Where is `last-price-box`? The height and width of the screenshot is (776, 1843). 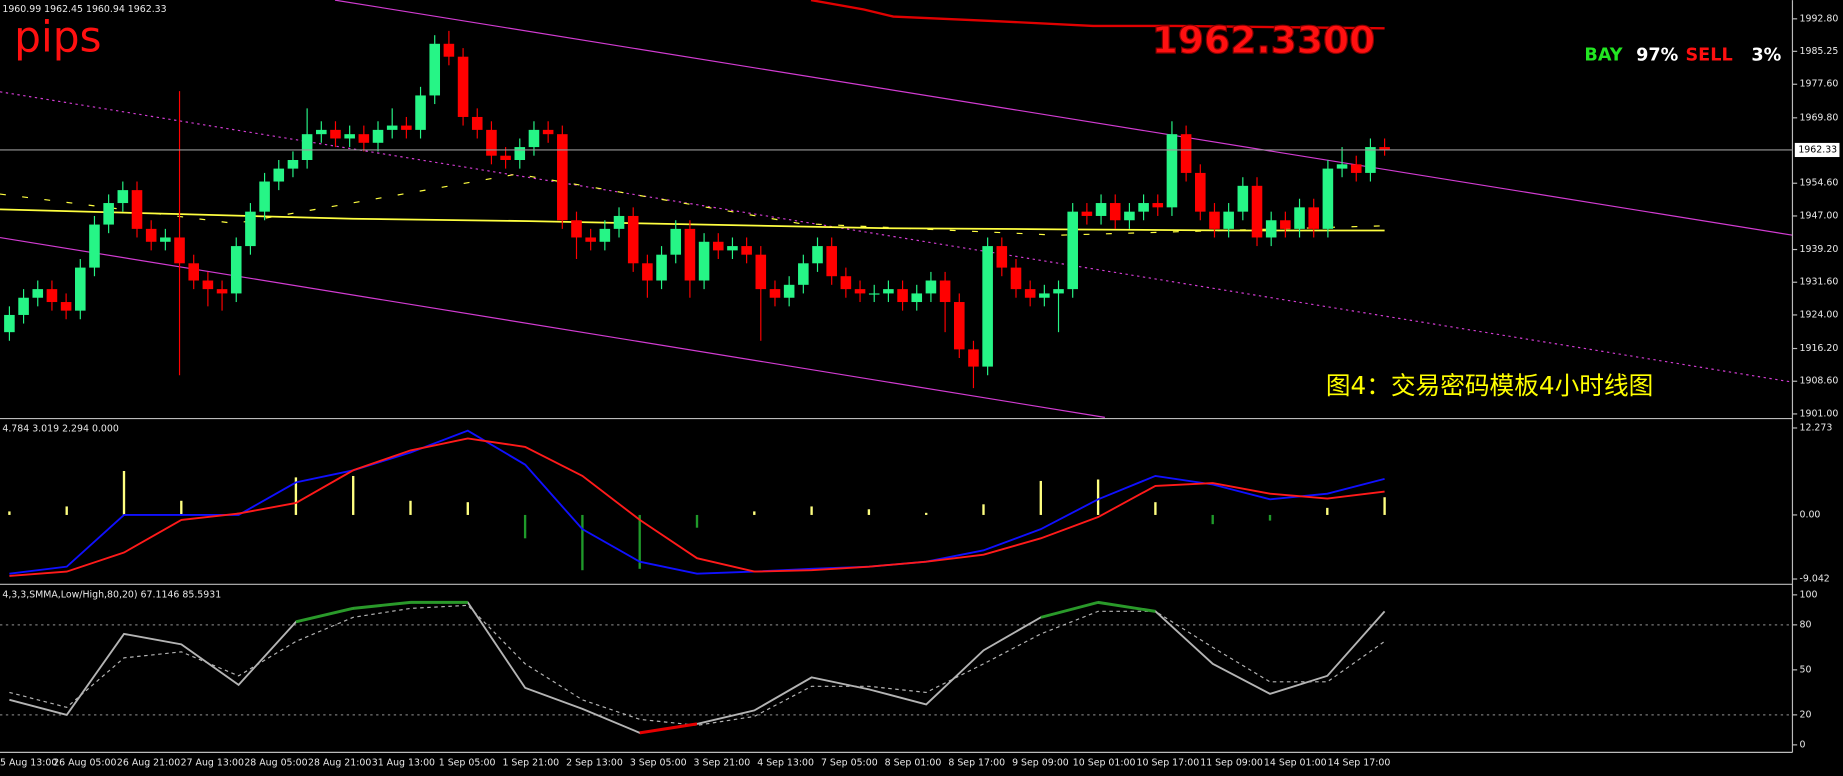
last-price-box is located at coordinates (1817, 150).